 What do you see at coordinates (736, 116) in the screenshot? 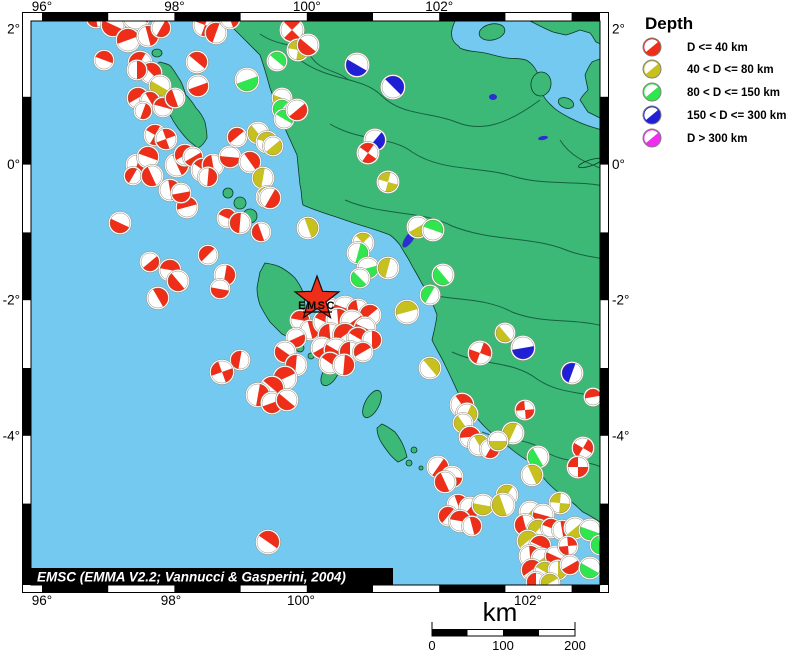
I see `legend-item-label: 150 < D <= 300 km` at bounding box center [736, 116].